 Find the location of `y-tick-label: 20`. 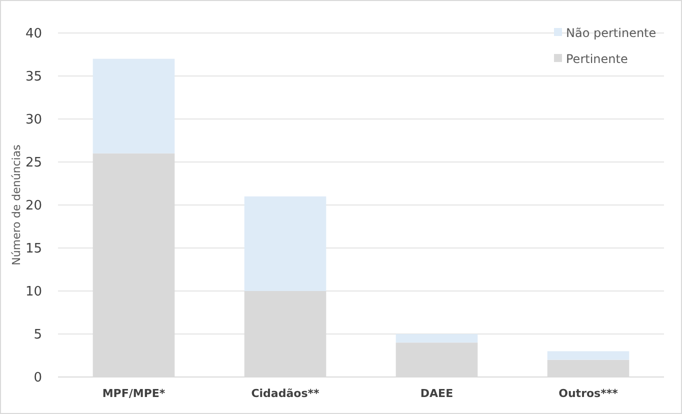

y-tick-label: 20 is located at coordinates (33, 206).